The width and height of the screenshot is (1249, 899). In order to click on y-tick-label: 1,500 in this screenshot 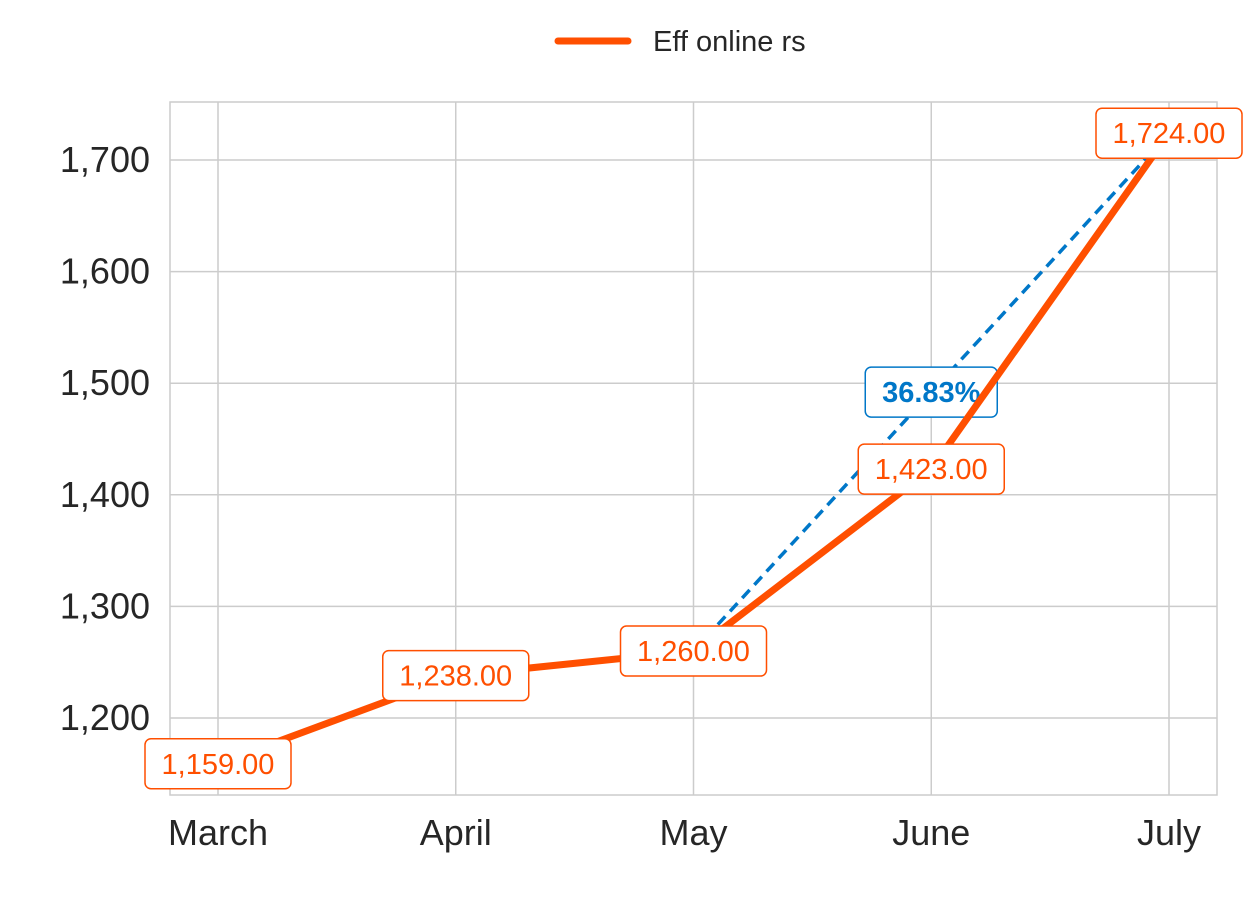, I will do `click(105, 382)`.